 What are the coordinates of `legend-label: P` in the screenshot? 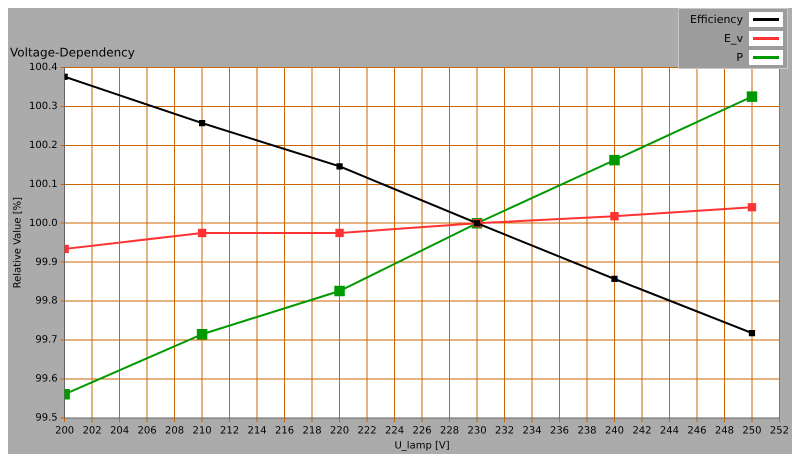 It's located at (739, 57).